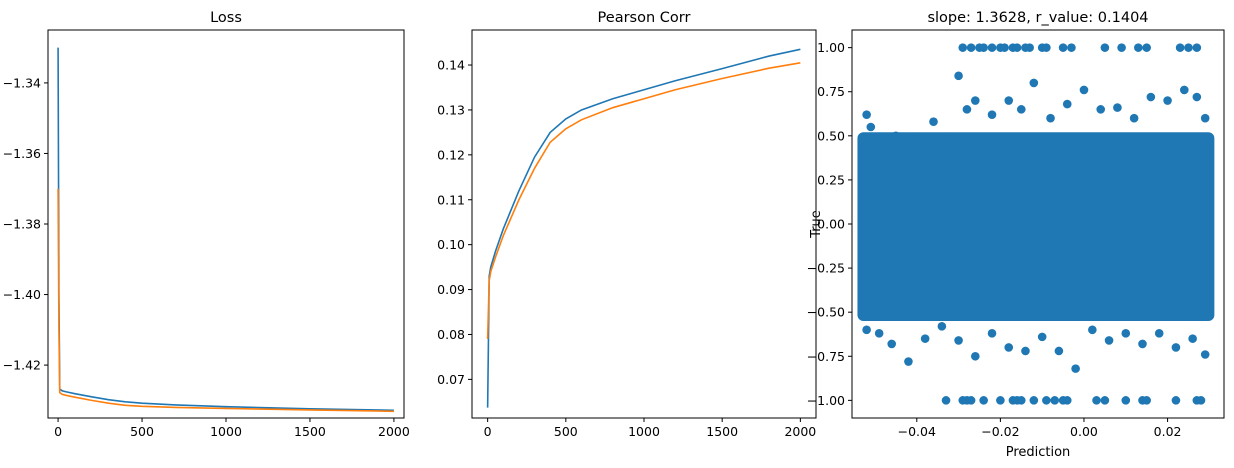 Image resolution: width=1234 pixels, height=468 pixels. I want to click on chart-title: slope: 1.3628, r_value: 0.1404, so click(1037, 18).